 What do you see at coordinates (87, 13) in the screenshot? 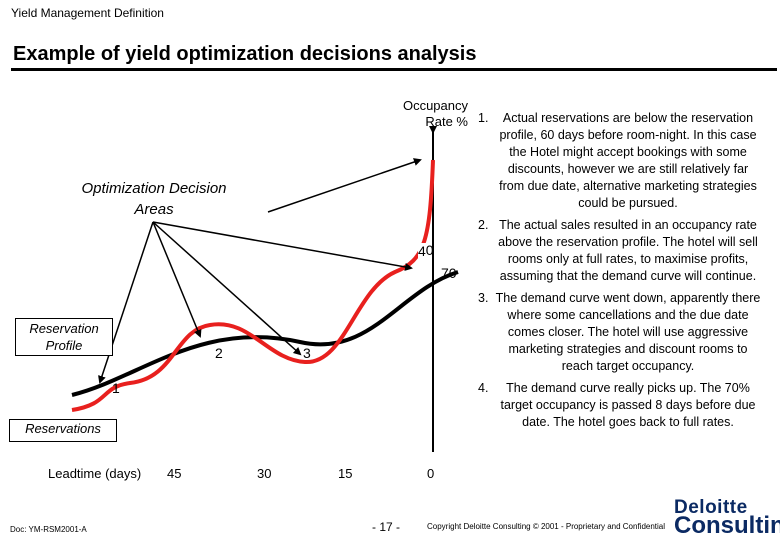
I see `header-title: Yield Management Definition` at bounding box center [87, 13].